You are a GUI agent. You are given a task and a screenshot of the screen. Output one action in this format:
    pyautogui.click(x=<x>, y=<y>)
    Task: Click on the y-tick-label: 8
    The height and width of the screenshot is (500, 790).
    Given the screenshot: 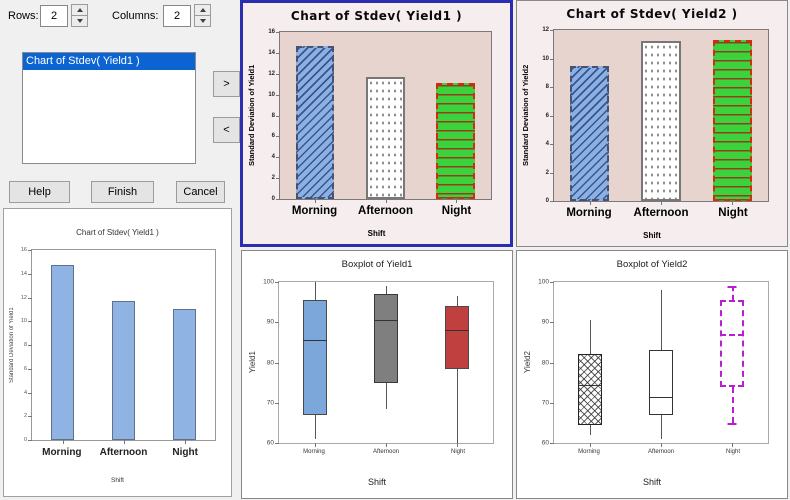 What is the action you would take?
    pyautogui.click(x=25, y=345)
    